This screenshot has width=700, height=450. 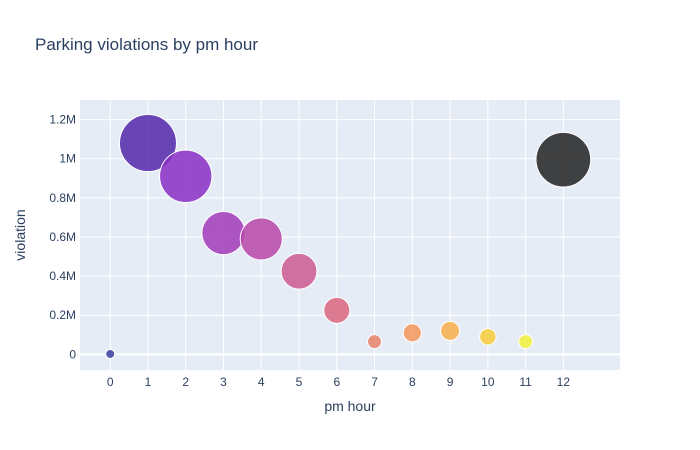 What do you see at coordinates (72, 354) in the screenshot?
I see `y-tick-label: 0` at bounding box center [72, 354].